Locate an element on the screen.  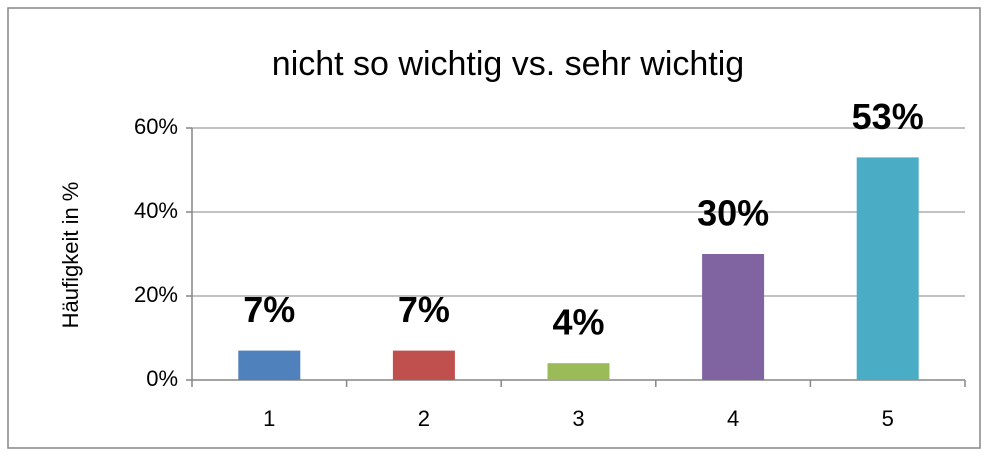
value-label: 53% is located at coordinates (888, 116).